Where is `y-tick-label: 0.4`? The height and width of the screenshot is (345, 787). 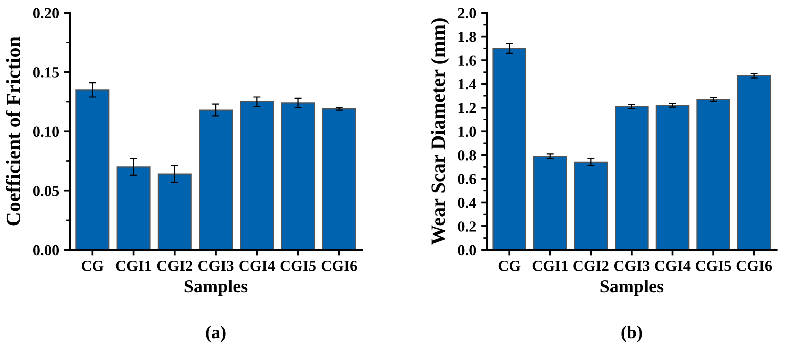 y-tick-label: 0.4 is located at coordinates (467, 203).